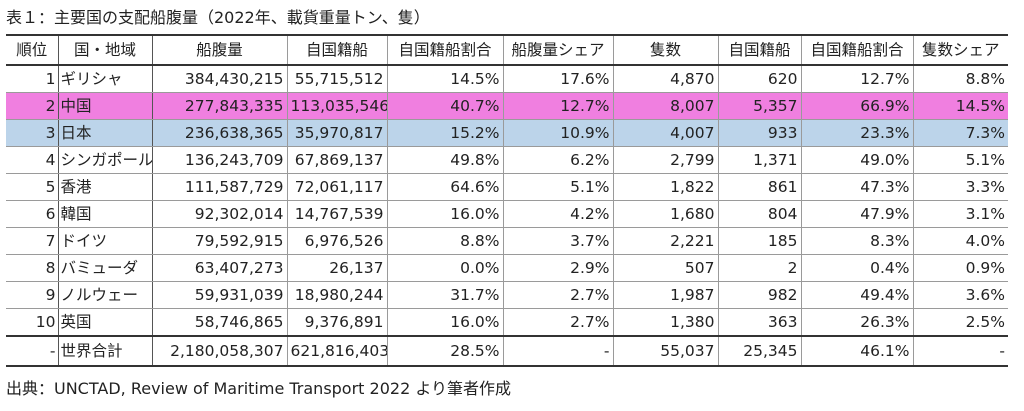  I want to click on cell-rank: 5, so click(32, 187).